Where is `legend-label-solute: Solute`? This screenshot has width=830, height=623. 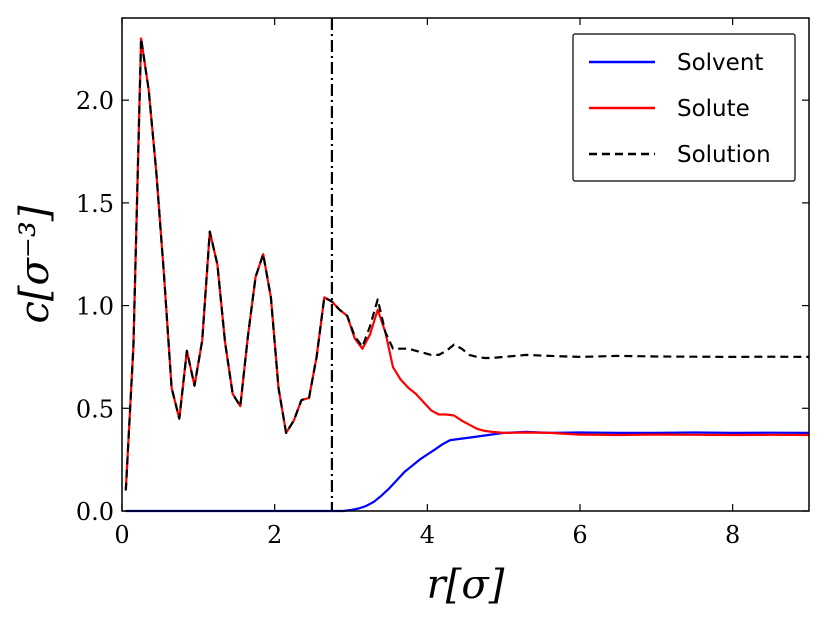
legend-label-solute: Solute is located at coordinates (713, 109).